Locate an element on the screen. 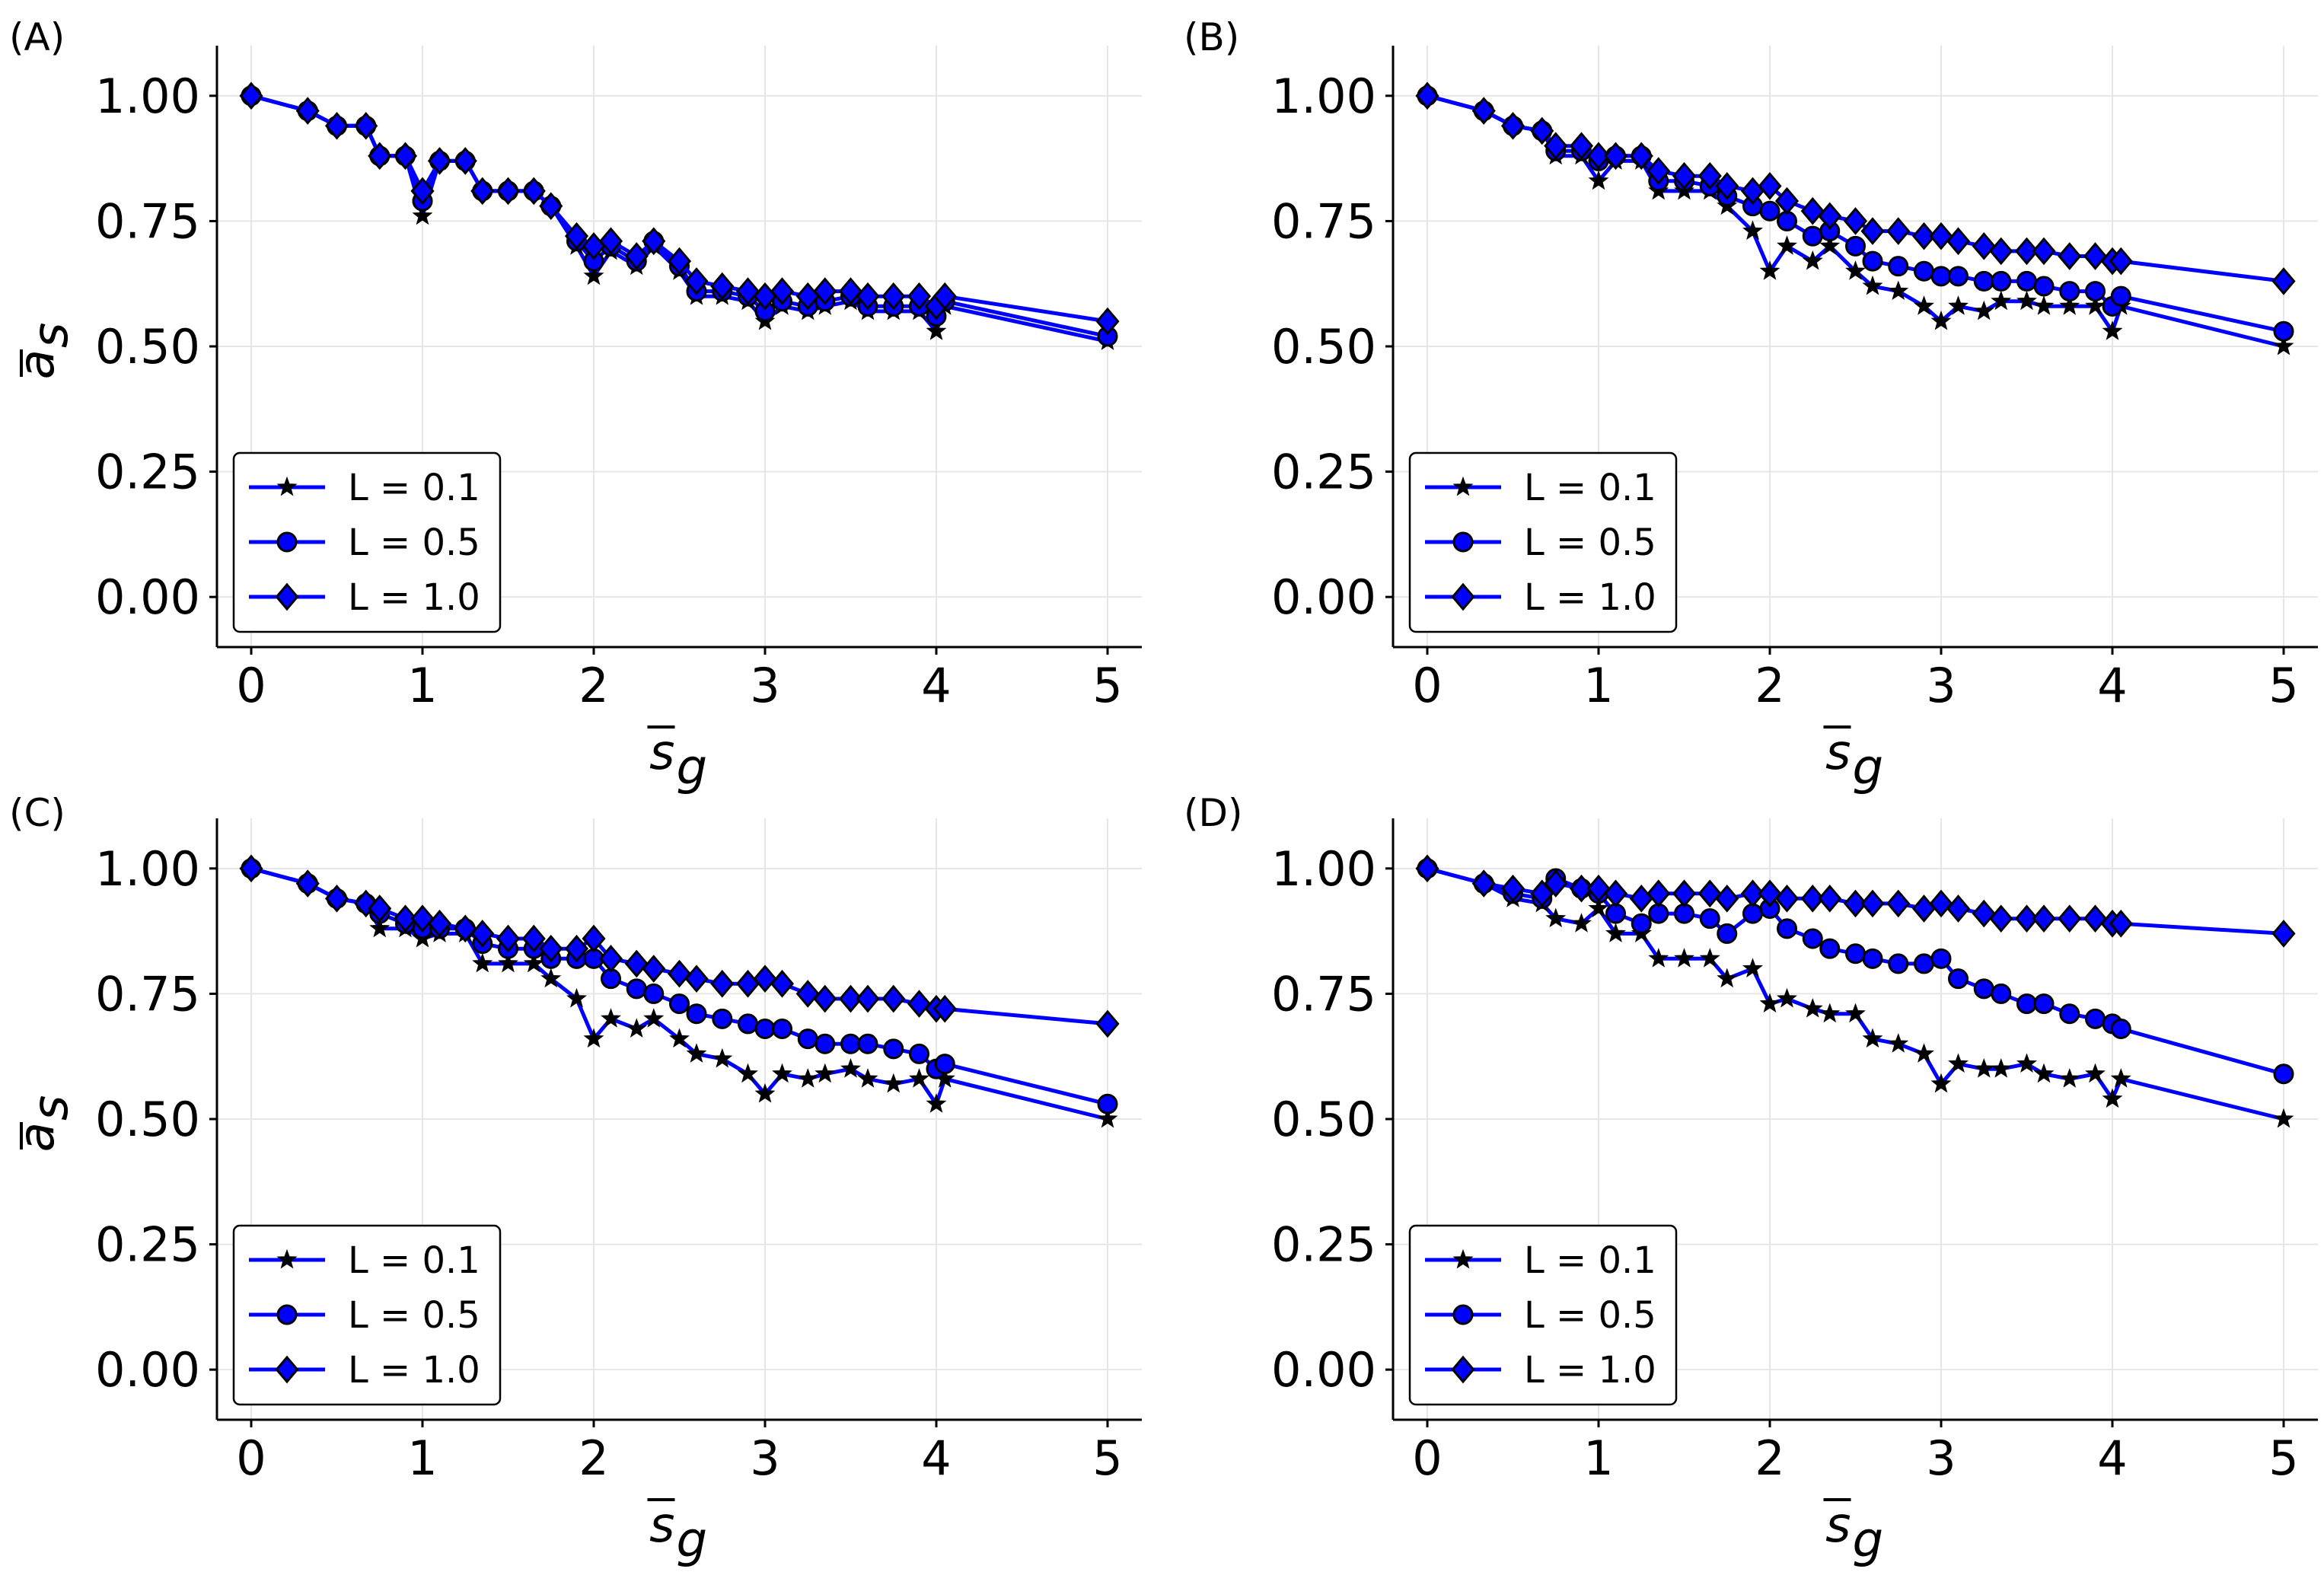 This screenshot has height=1572, width=2324. panel-label: (B) is located at coordinates (1211, 37).